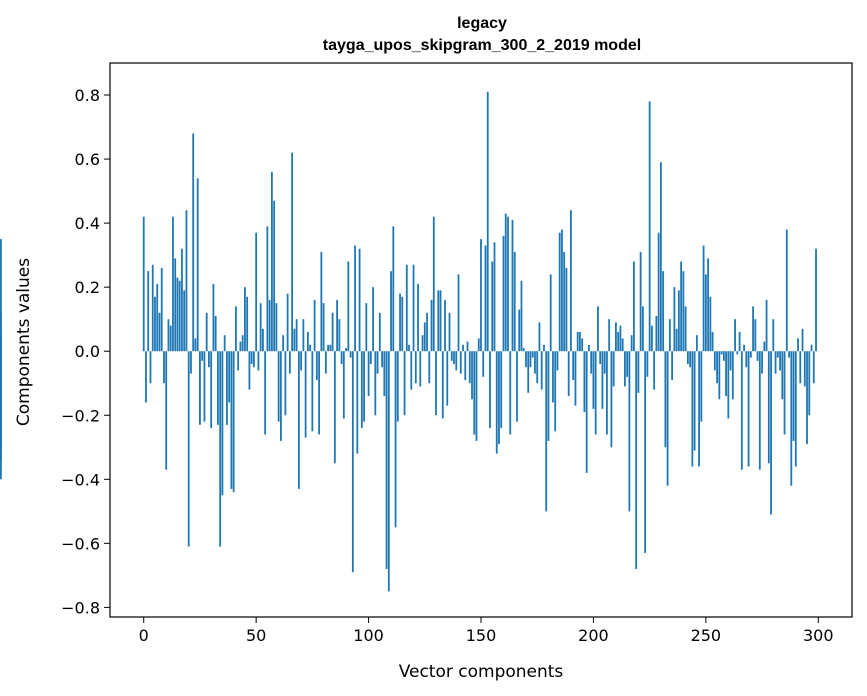 This screenshot has height=696, width=867. Describe the element at coordinates (593, 635) in the screenshot. I see `x-tick-label: 200` at that location.